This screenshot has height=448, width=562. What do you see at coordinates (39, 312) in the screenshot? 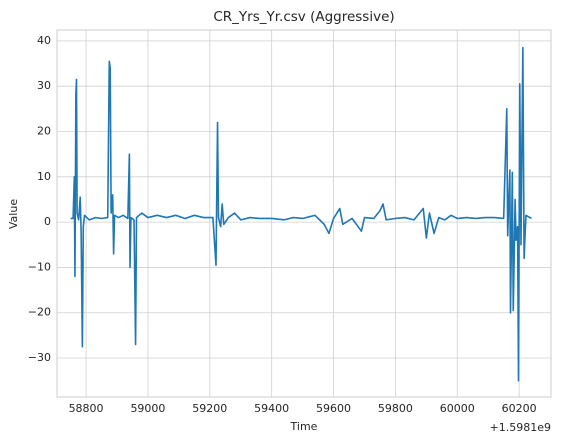
I see `y-tick-label: −20` at bounding box center [39, 312].